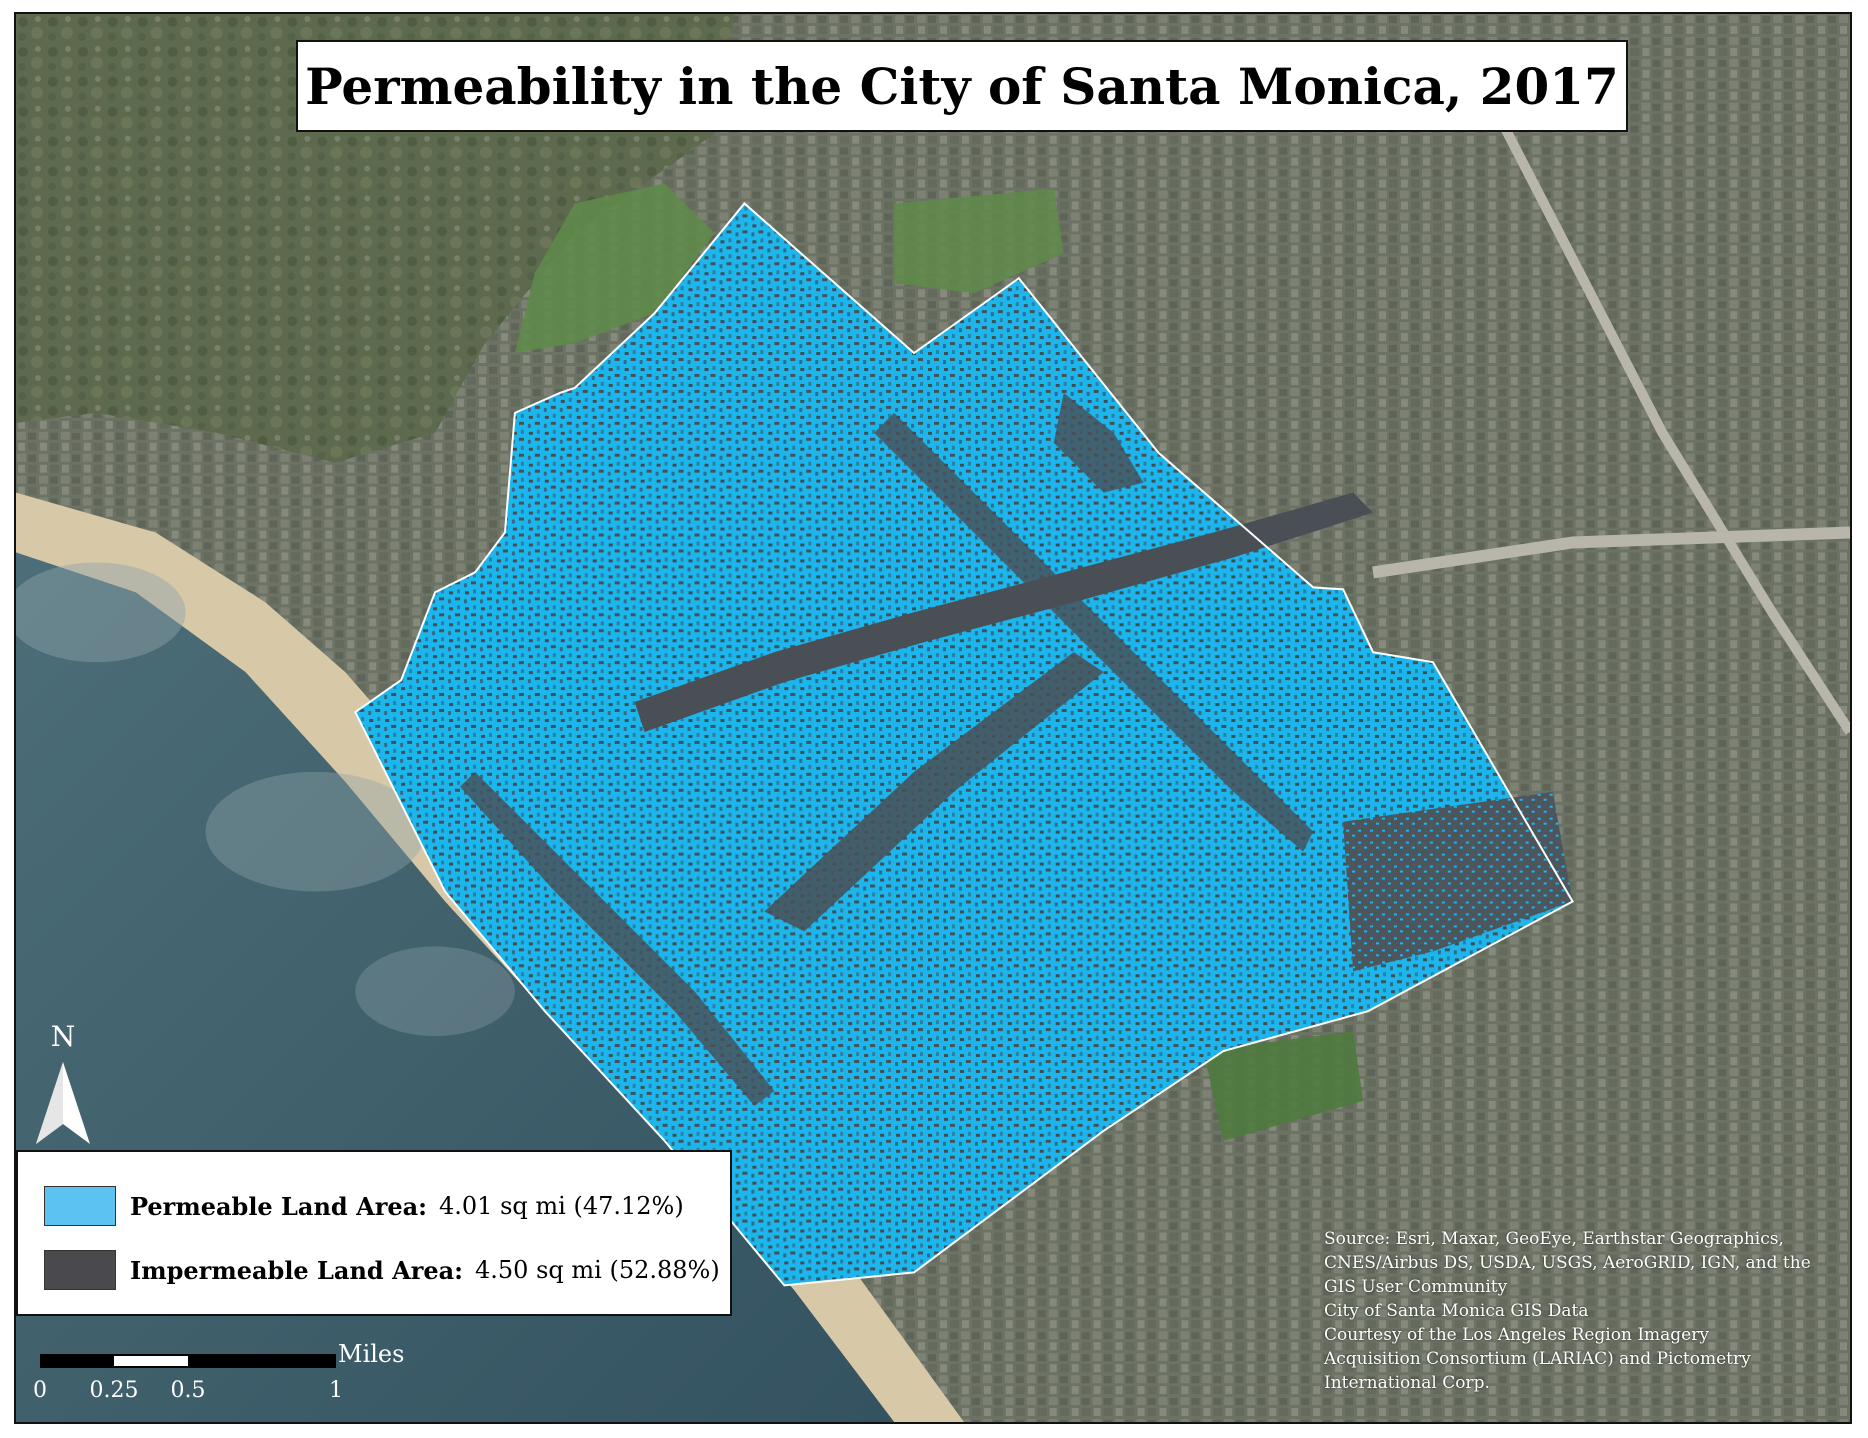 This screenshot has width=1868, height=1438. I want to click on scale-unit: Miles, so click(371, 1354).